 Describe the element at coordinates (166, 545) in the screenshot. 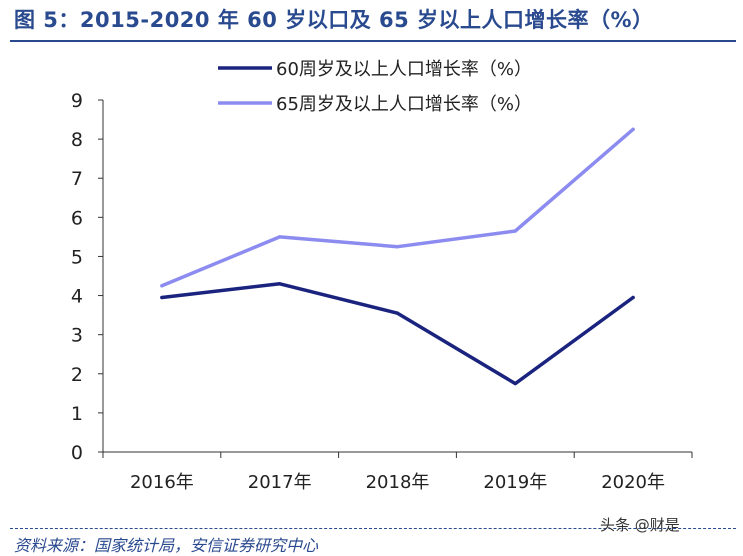

I see `source-note: 资料来源：国家统计局，安信证券研究中心` at that location.